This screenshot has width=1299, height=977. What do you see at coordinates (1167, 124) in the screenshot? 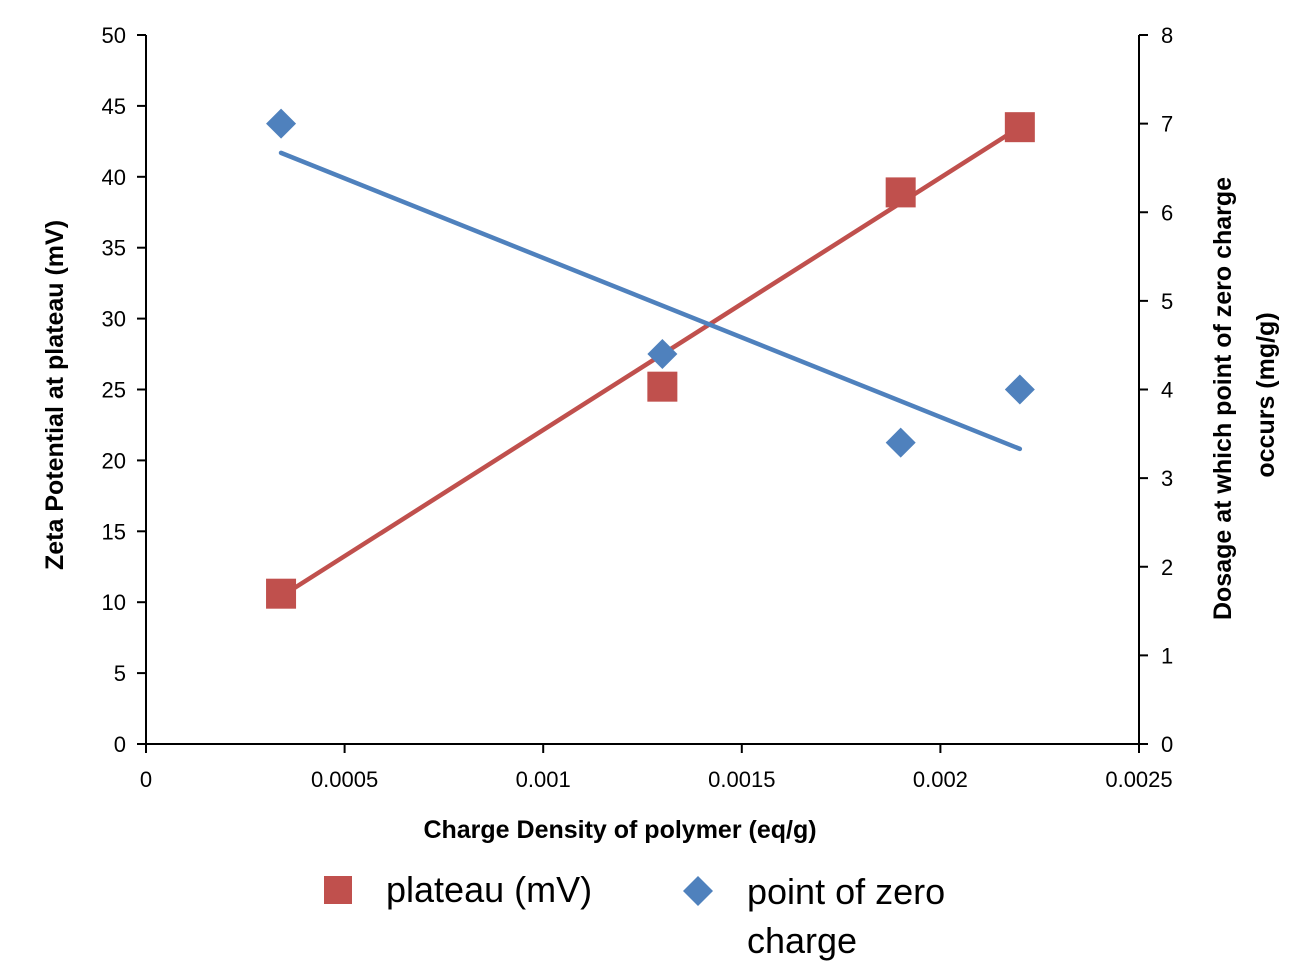
I see `y2-tick-label: 7` at bounding box center [1167, 124].